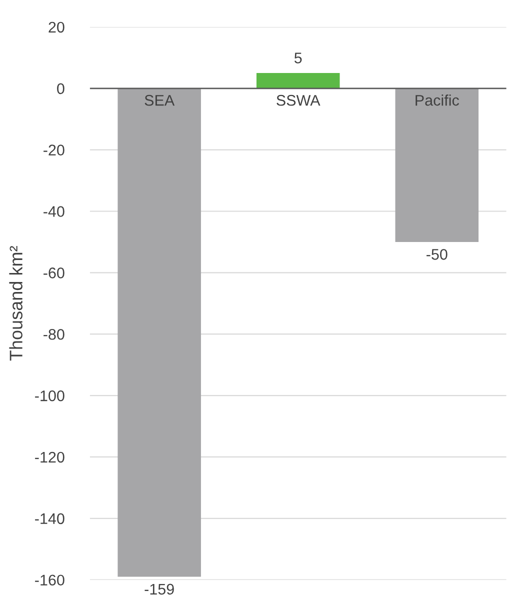  What do you see at coordinates (54, 273) in the screenshot?
I see `y-tick-label: -60` at bounding box center [54, 273].